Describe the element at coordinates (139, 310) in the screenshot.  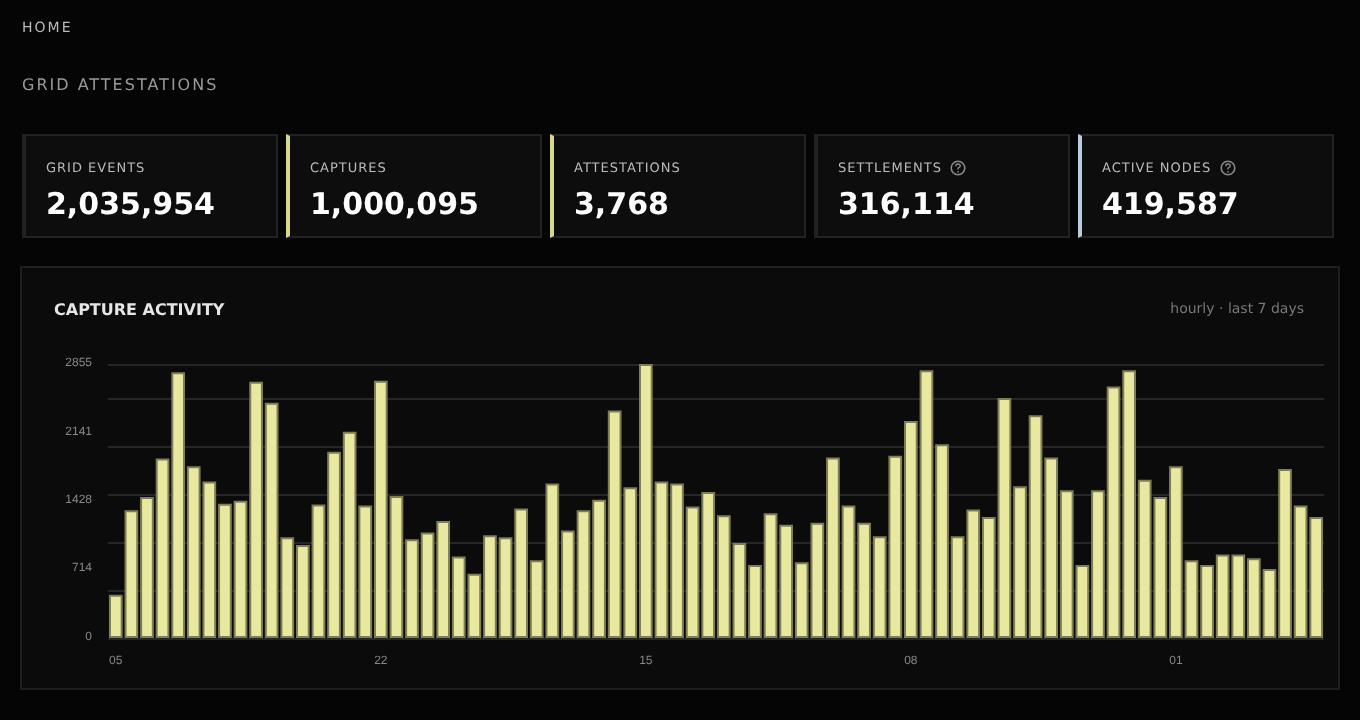
I see `chart-title: CAPTURE ACTIVITY` at that location.